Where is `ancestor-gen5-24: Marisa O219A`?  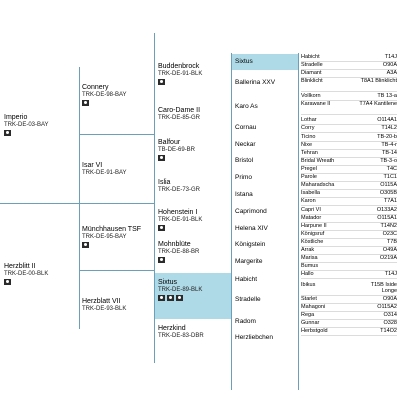
ancestor-gen5-24: Marisa O219A is located at coordinates (349, 259).